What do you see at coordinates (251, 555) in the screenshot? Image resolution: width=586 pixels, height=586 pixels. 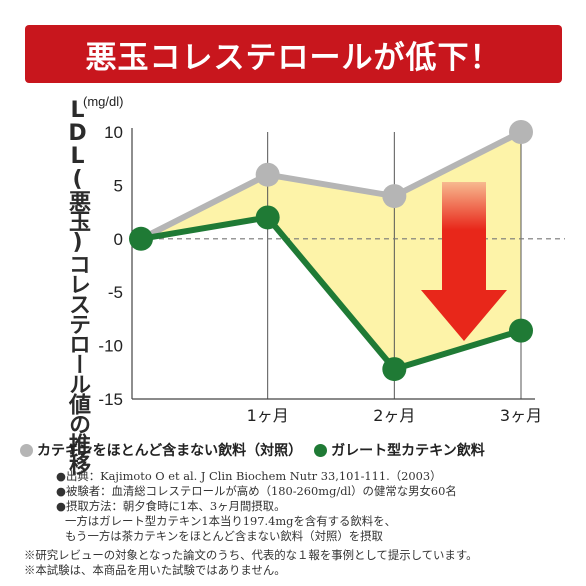 I see `footnote-review: ※研究レビューの対象となった論文のうち、代表的な１報を事例として提示しています。` at bounding box center [251, 555].